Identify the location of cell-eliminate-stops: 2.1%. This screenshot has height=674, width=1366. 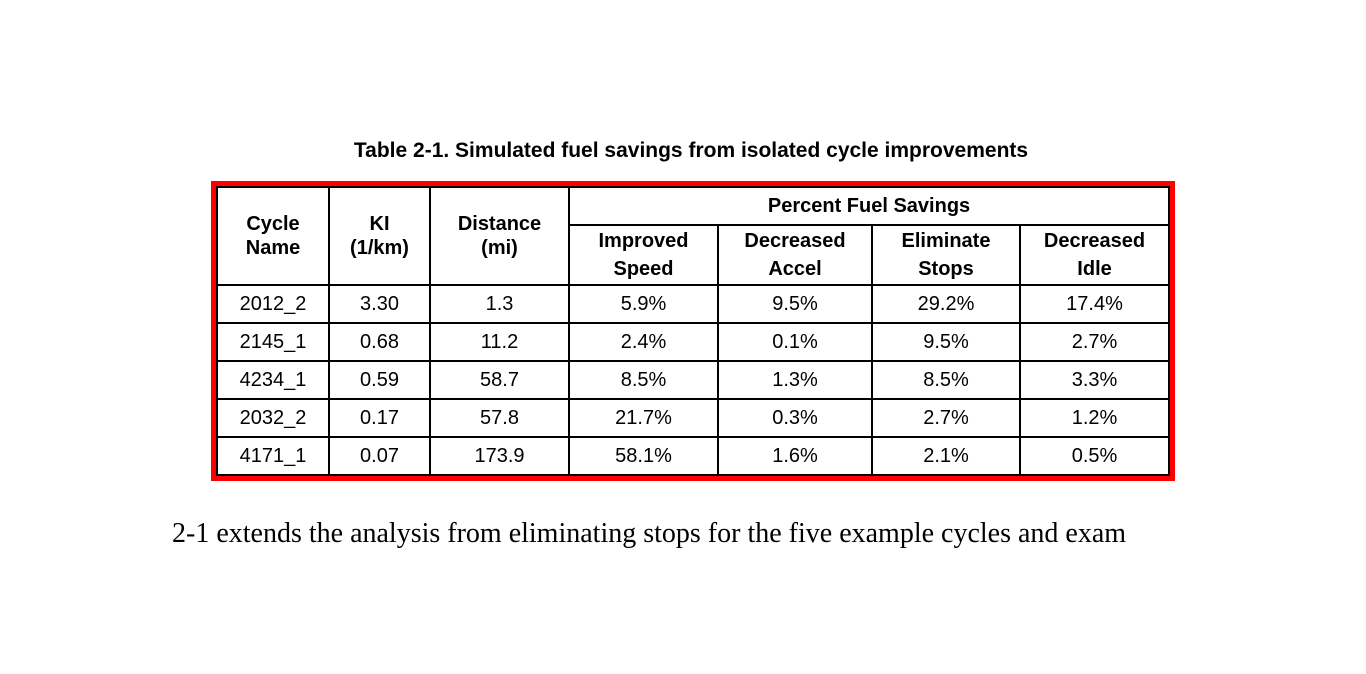
(946, 456).